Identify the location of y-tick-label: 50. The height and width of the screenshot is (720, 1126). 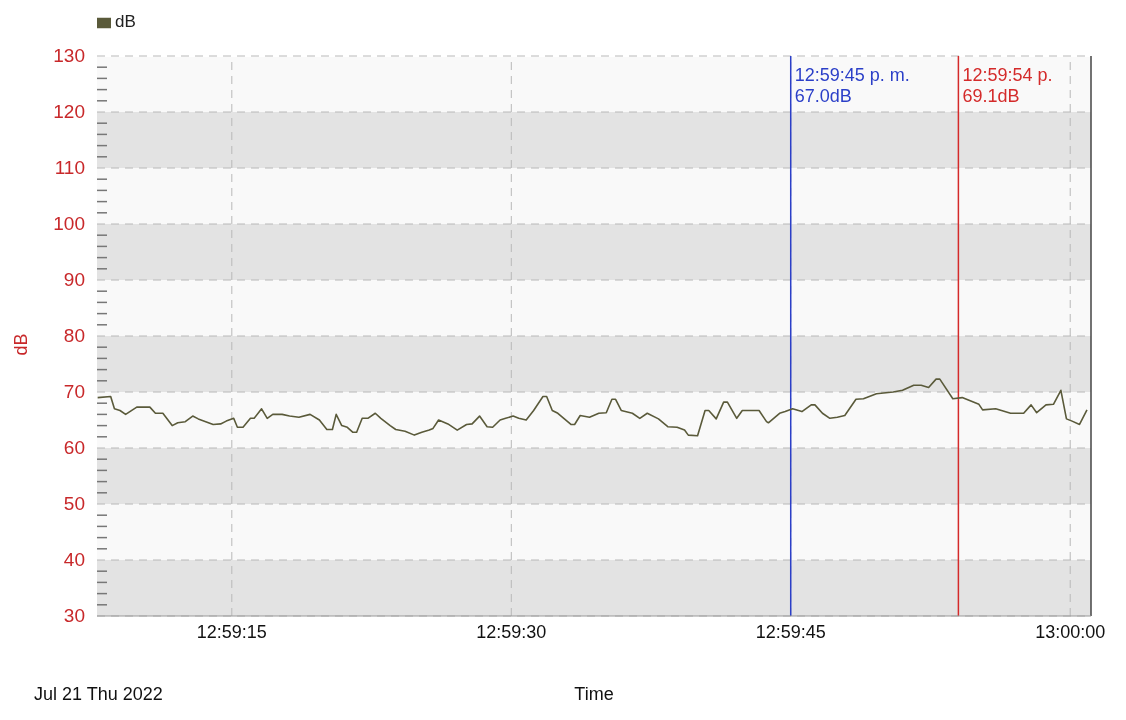
(74, 503).